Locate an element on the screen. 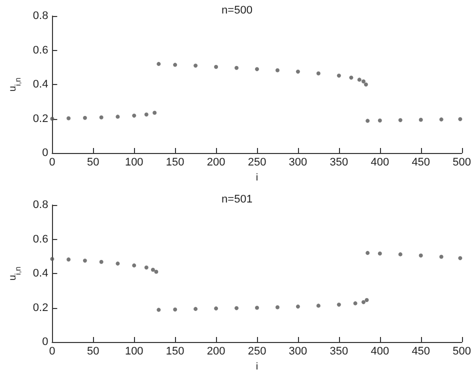 The height and width of the screenshot is (379, 474). chart-title: n=501 is located at coordinates (237, 200).